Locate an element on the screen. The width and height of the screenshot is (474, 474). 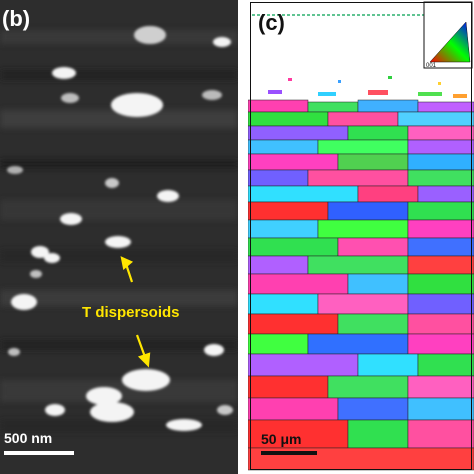
scale-bar-b-label: 500 nm is located at coordinates (28, 438).